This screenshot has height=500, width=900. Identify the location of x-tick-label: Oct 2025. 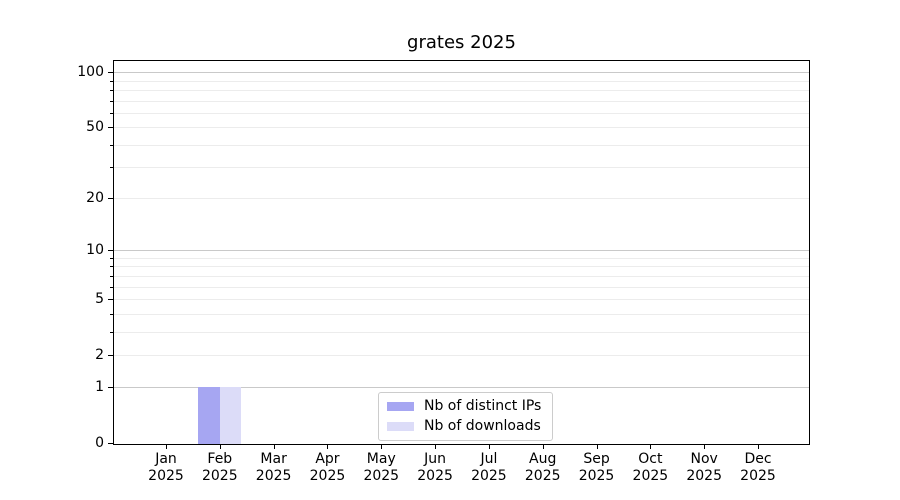
(650, 468).